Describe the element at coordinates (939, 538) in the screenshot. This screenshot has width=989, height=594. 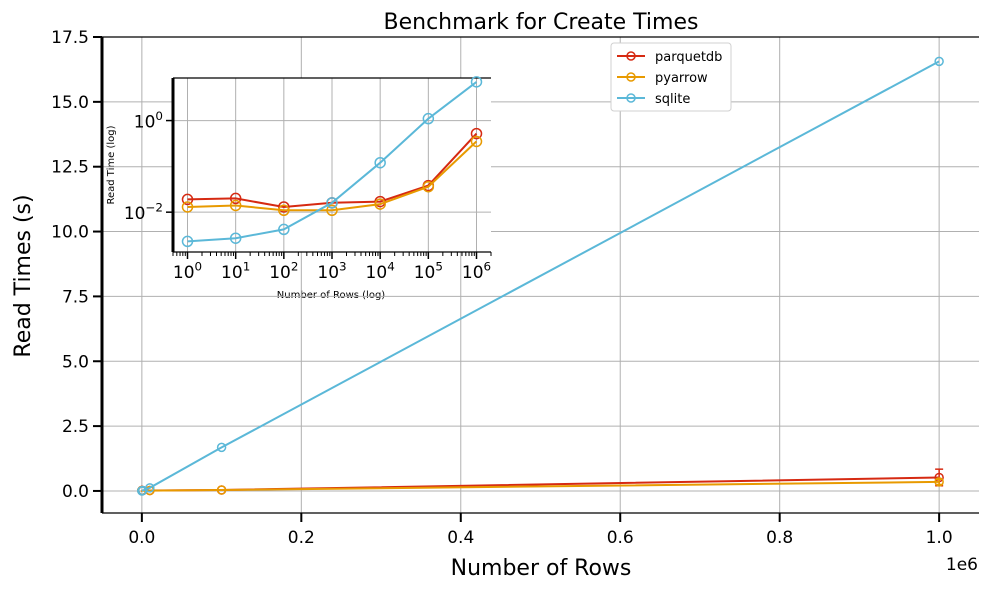
I see `main-x-tick-label: 1.0` at that location.